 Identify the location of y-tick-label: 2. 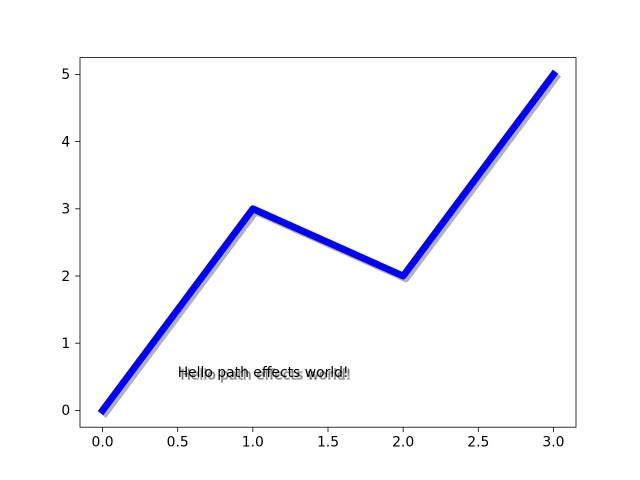
(65, 277).